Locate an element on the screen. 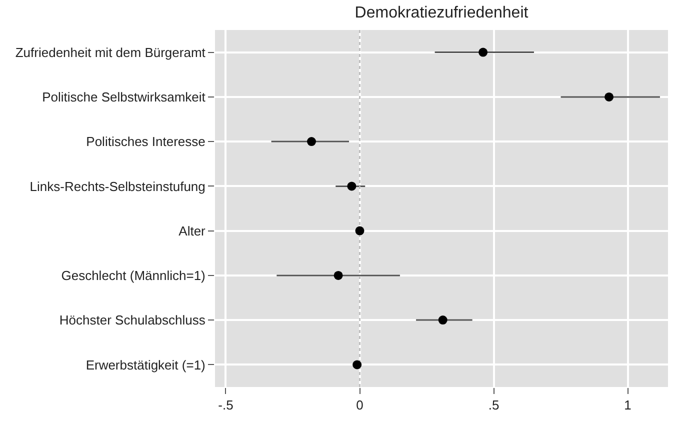  y-tick-label: Geschlecht (Männlich=1) is located at coordinates (133, 275).